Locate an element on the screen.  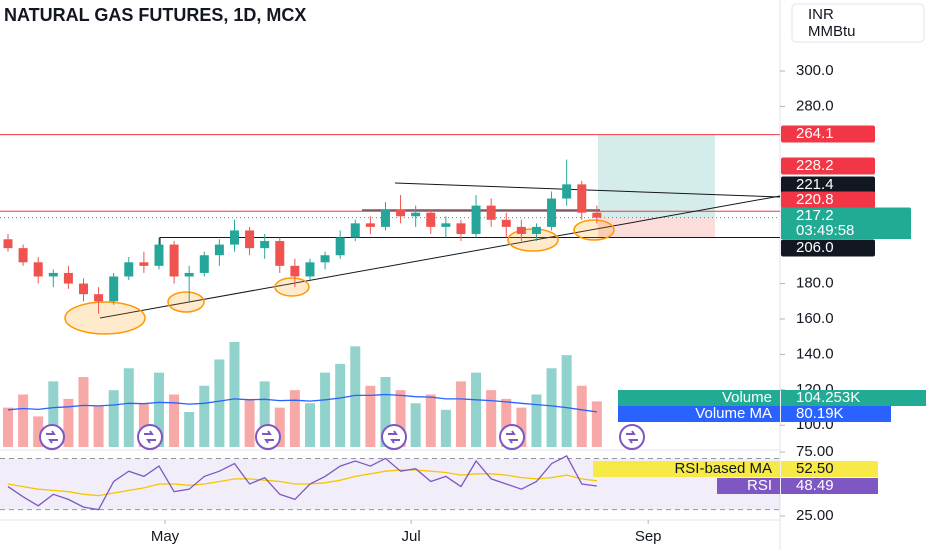
stop-zone is located at coordinates (656, 227).